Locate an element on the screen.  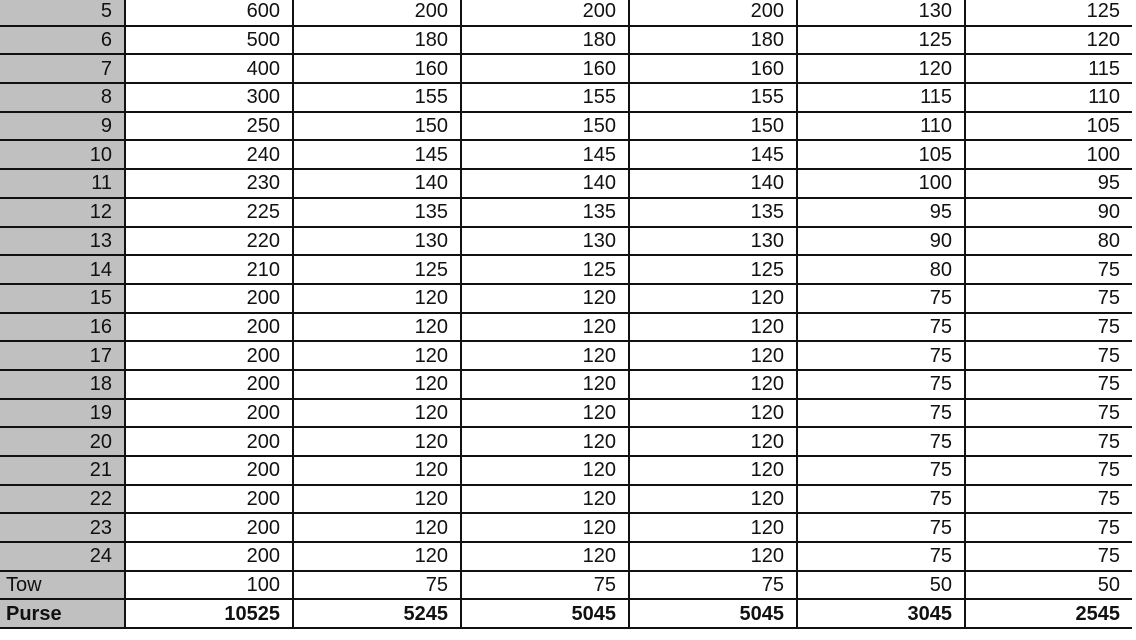
table-row: 9 250 150 150 150 110 105 is located at coordinates (566, 126).